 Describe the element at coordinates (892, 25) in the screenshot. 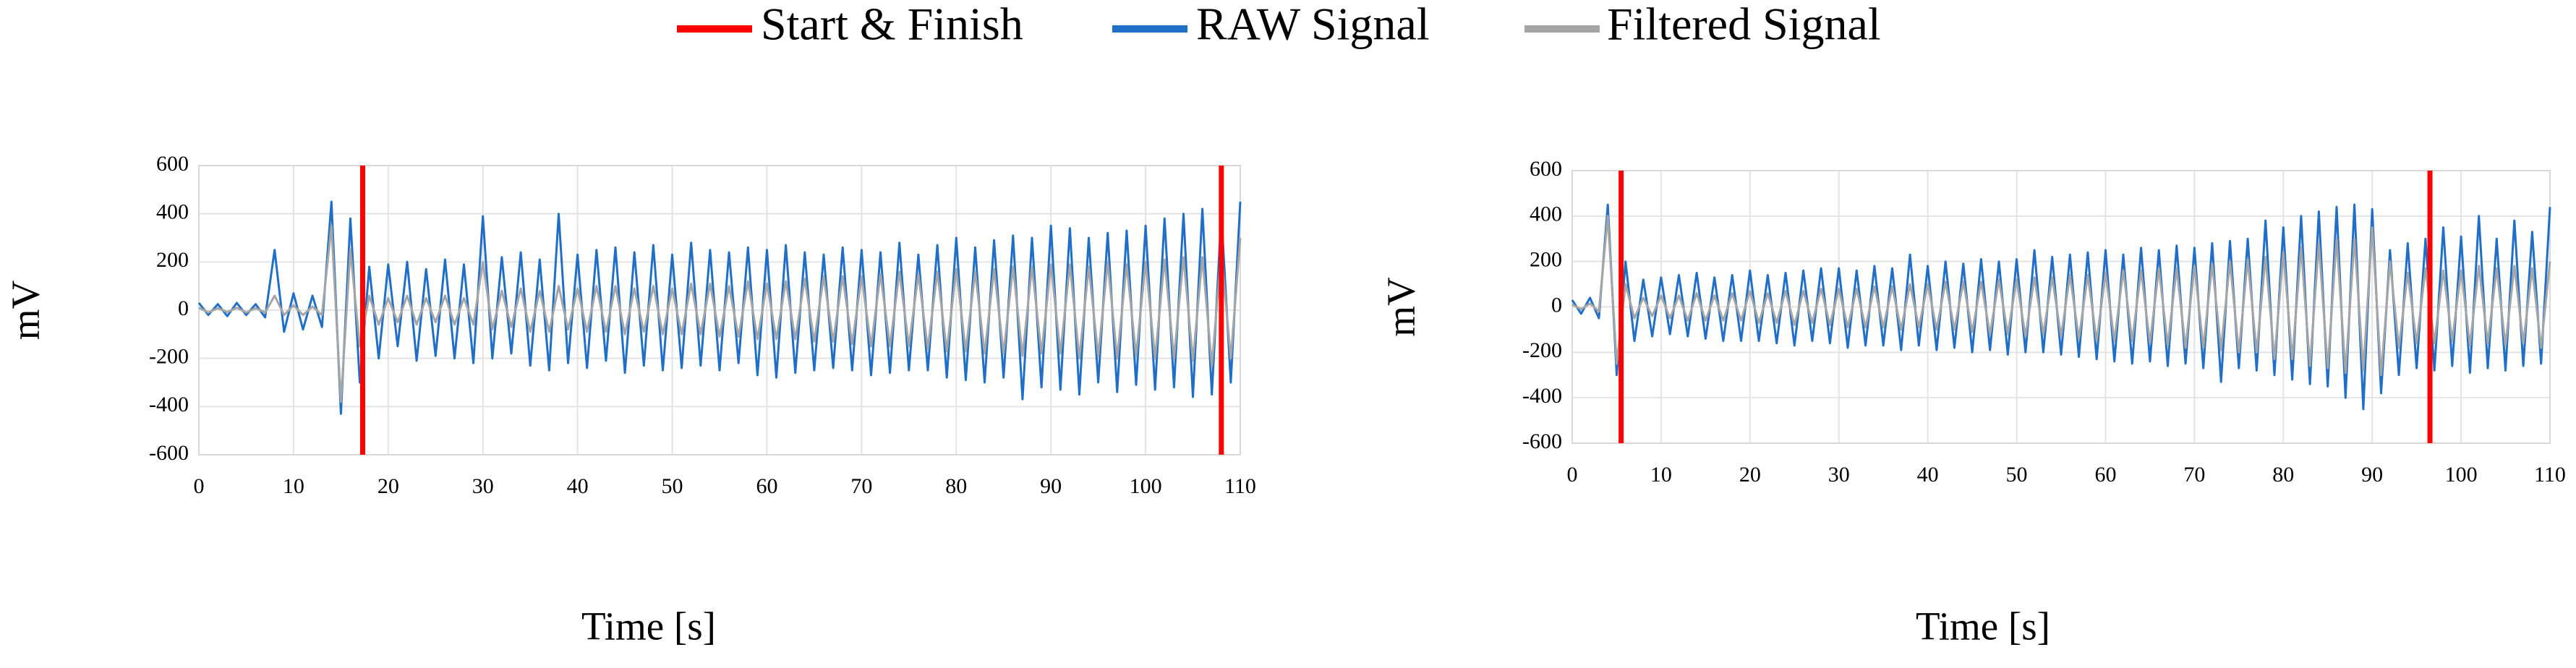

I see `legend-label: Start & Finish` at that location.